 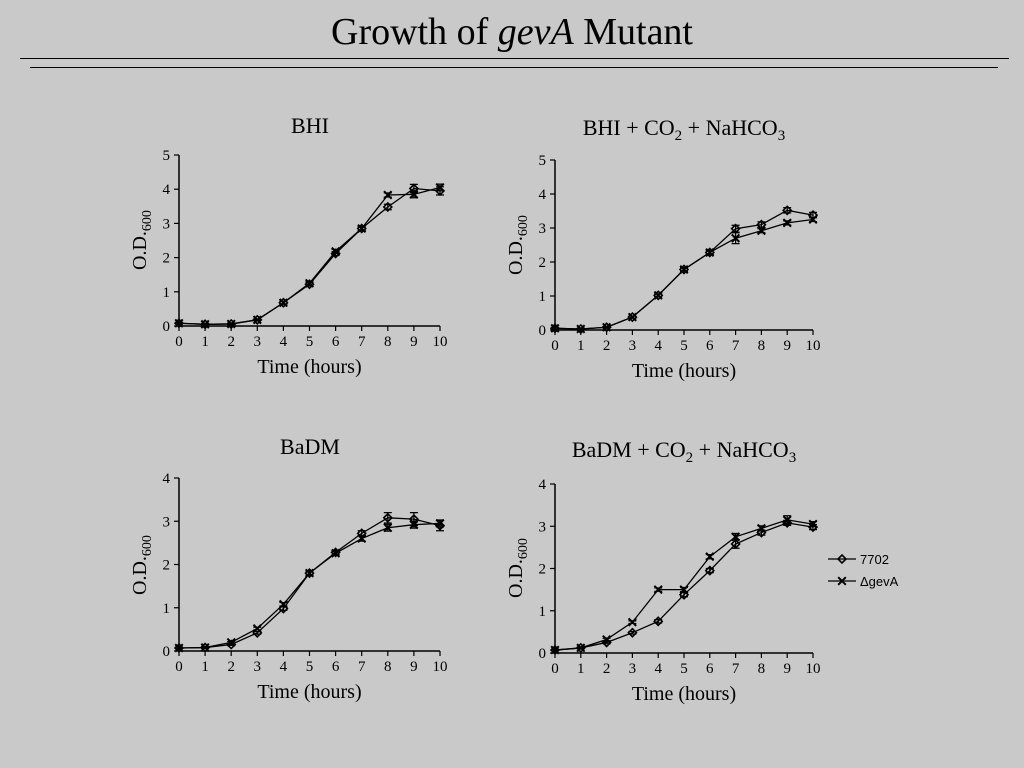 What do you see at coordinates (414, 32) in the screenshot?
I see `title-prefix: Growth of` at bounding box center [414, 32].